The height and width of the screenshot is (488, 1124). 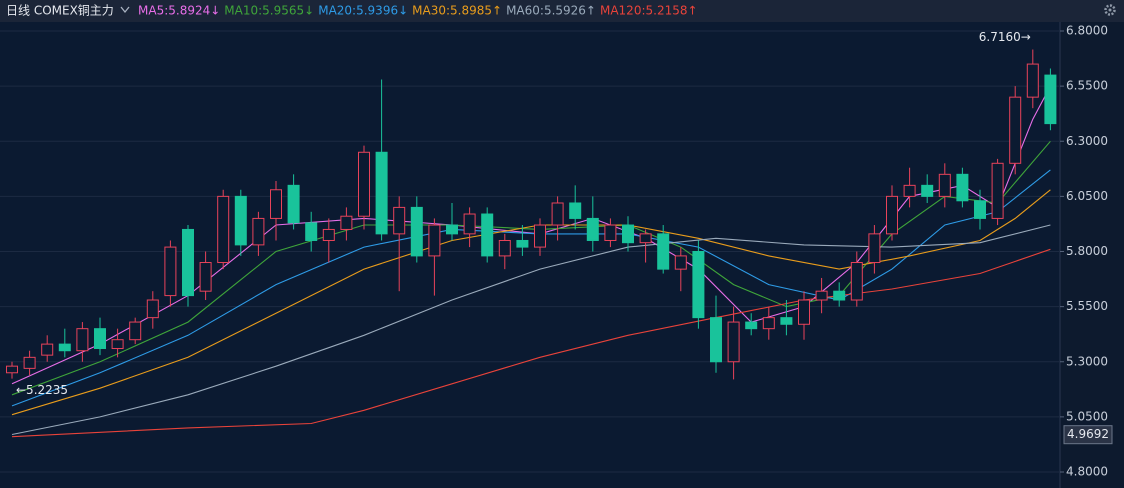 I want to click on cursor-label: 4.9692, so click(x=1088, y=434).